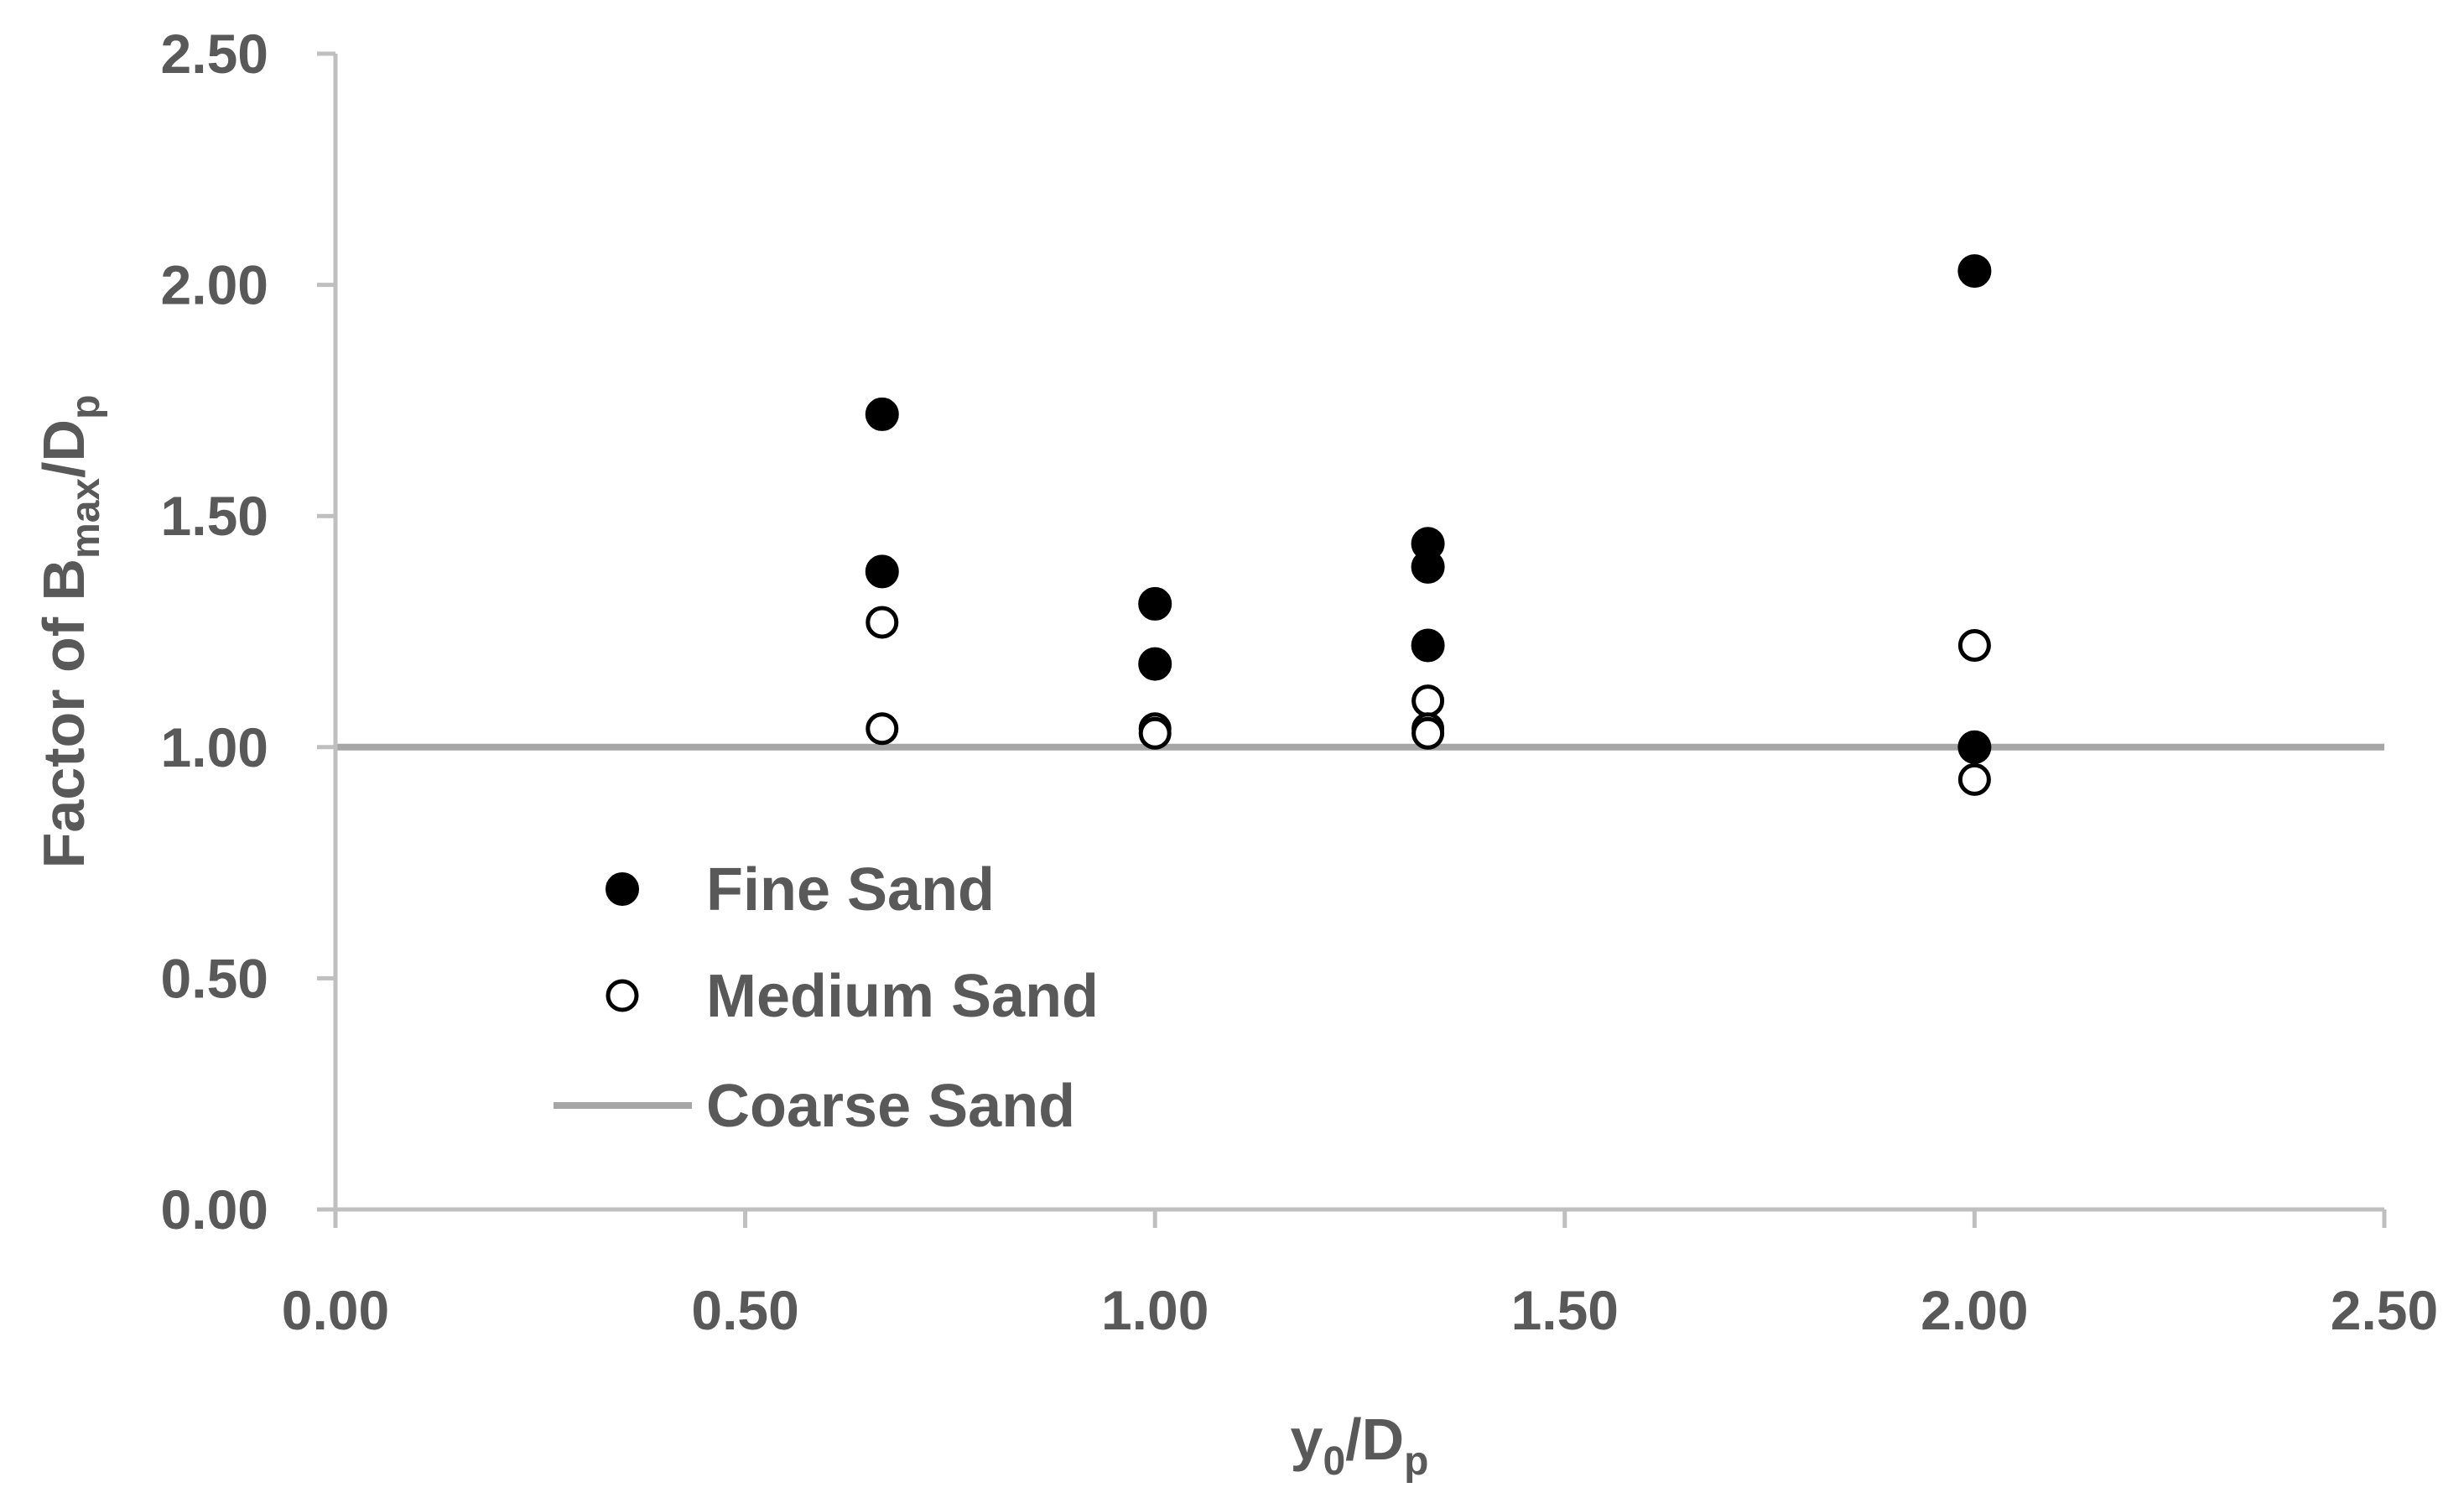 Image resolution: width=2464 pixels, height=1498 pixels. Describe the element at coordinates (1974, 1310) in the screenshot. I see `x-tick-label: 2.00` at that location.